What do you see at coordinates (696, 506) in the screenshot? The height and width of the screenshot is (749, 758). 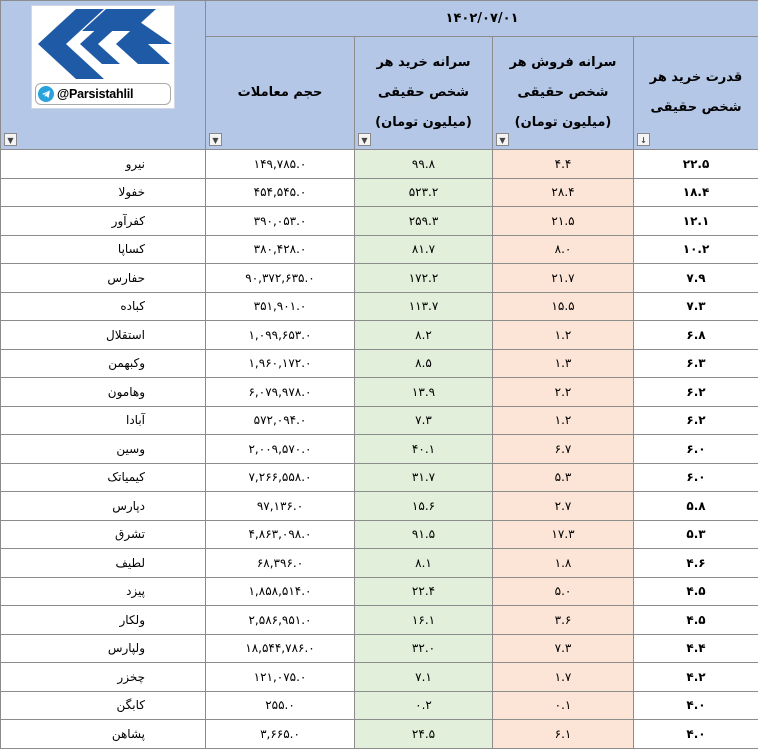 I see `buying-power-cell: ۵.۸` at bounding box center [696, 506].